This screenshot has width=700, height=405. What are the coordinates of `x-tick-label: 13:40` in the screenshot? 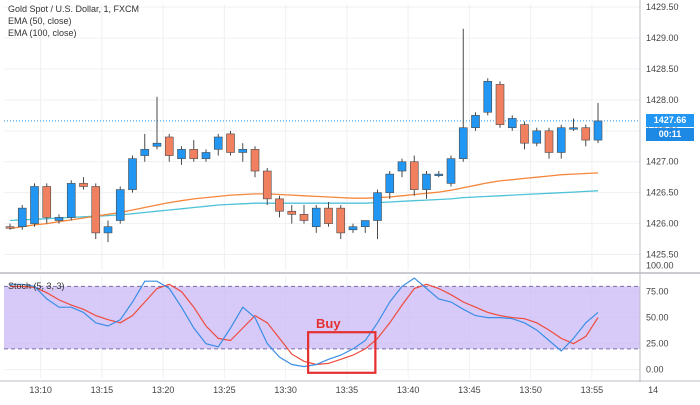 It's located at (408, 390).